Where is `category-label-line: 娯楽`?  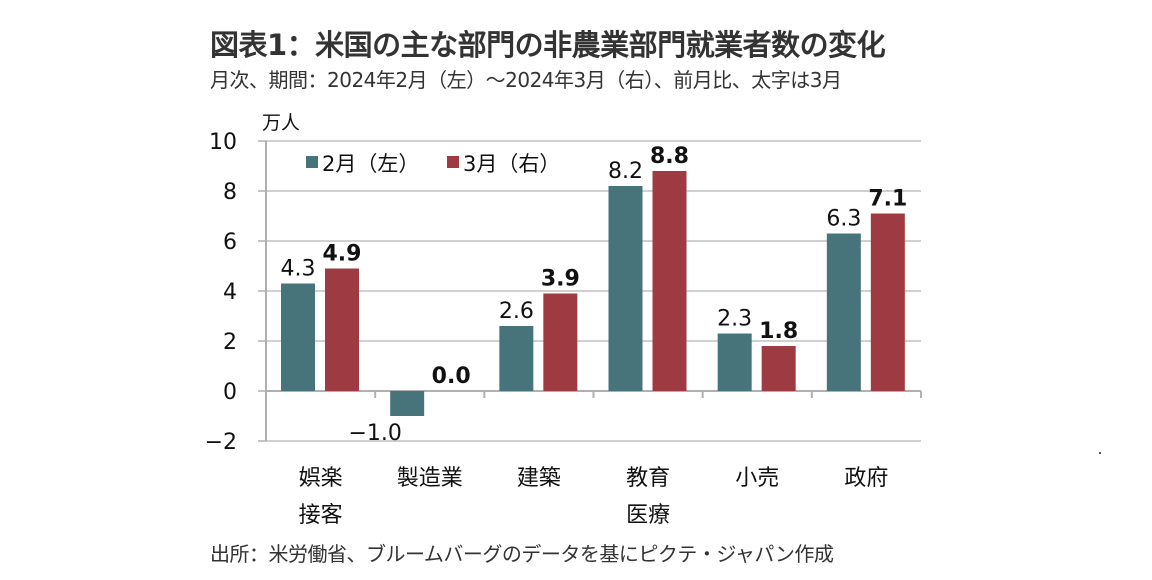 category-label-line: 娯楽 is located at coordinates (321, 478).